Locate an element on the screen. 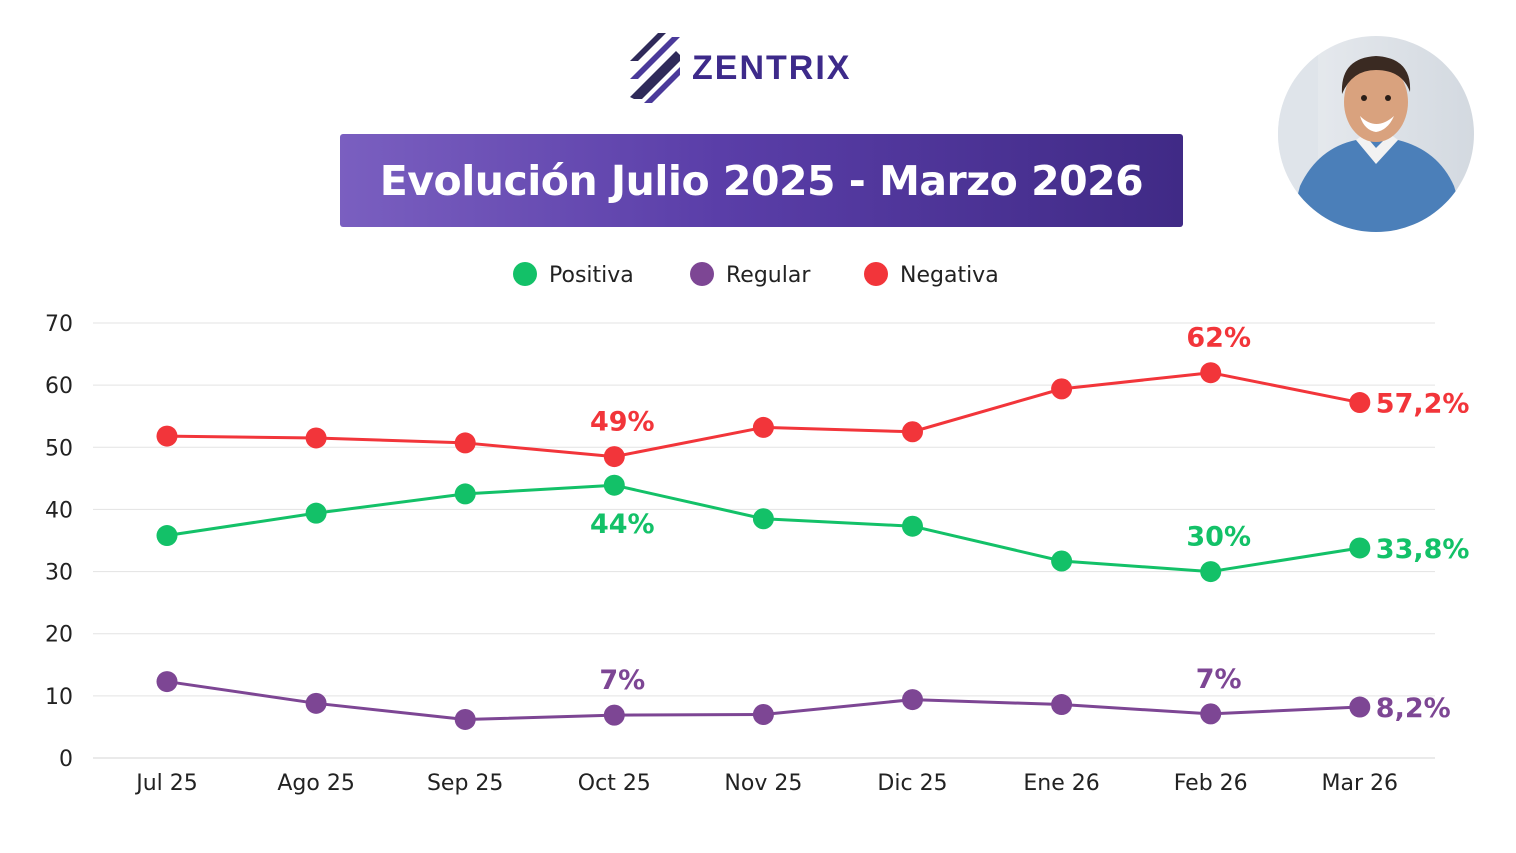 This screenshot has width=1516, height=853. y-tick-label: 20 is located at coordinates (59, 635).